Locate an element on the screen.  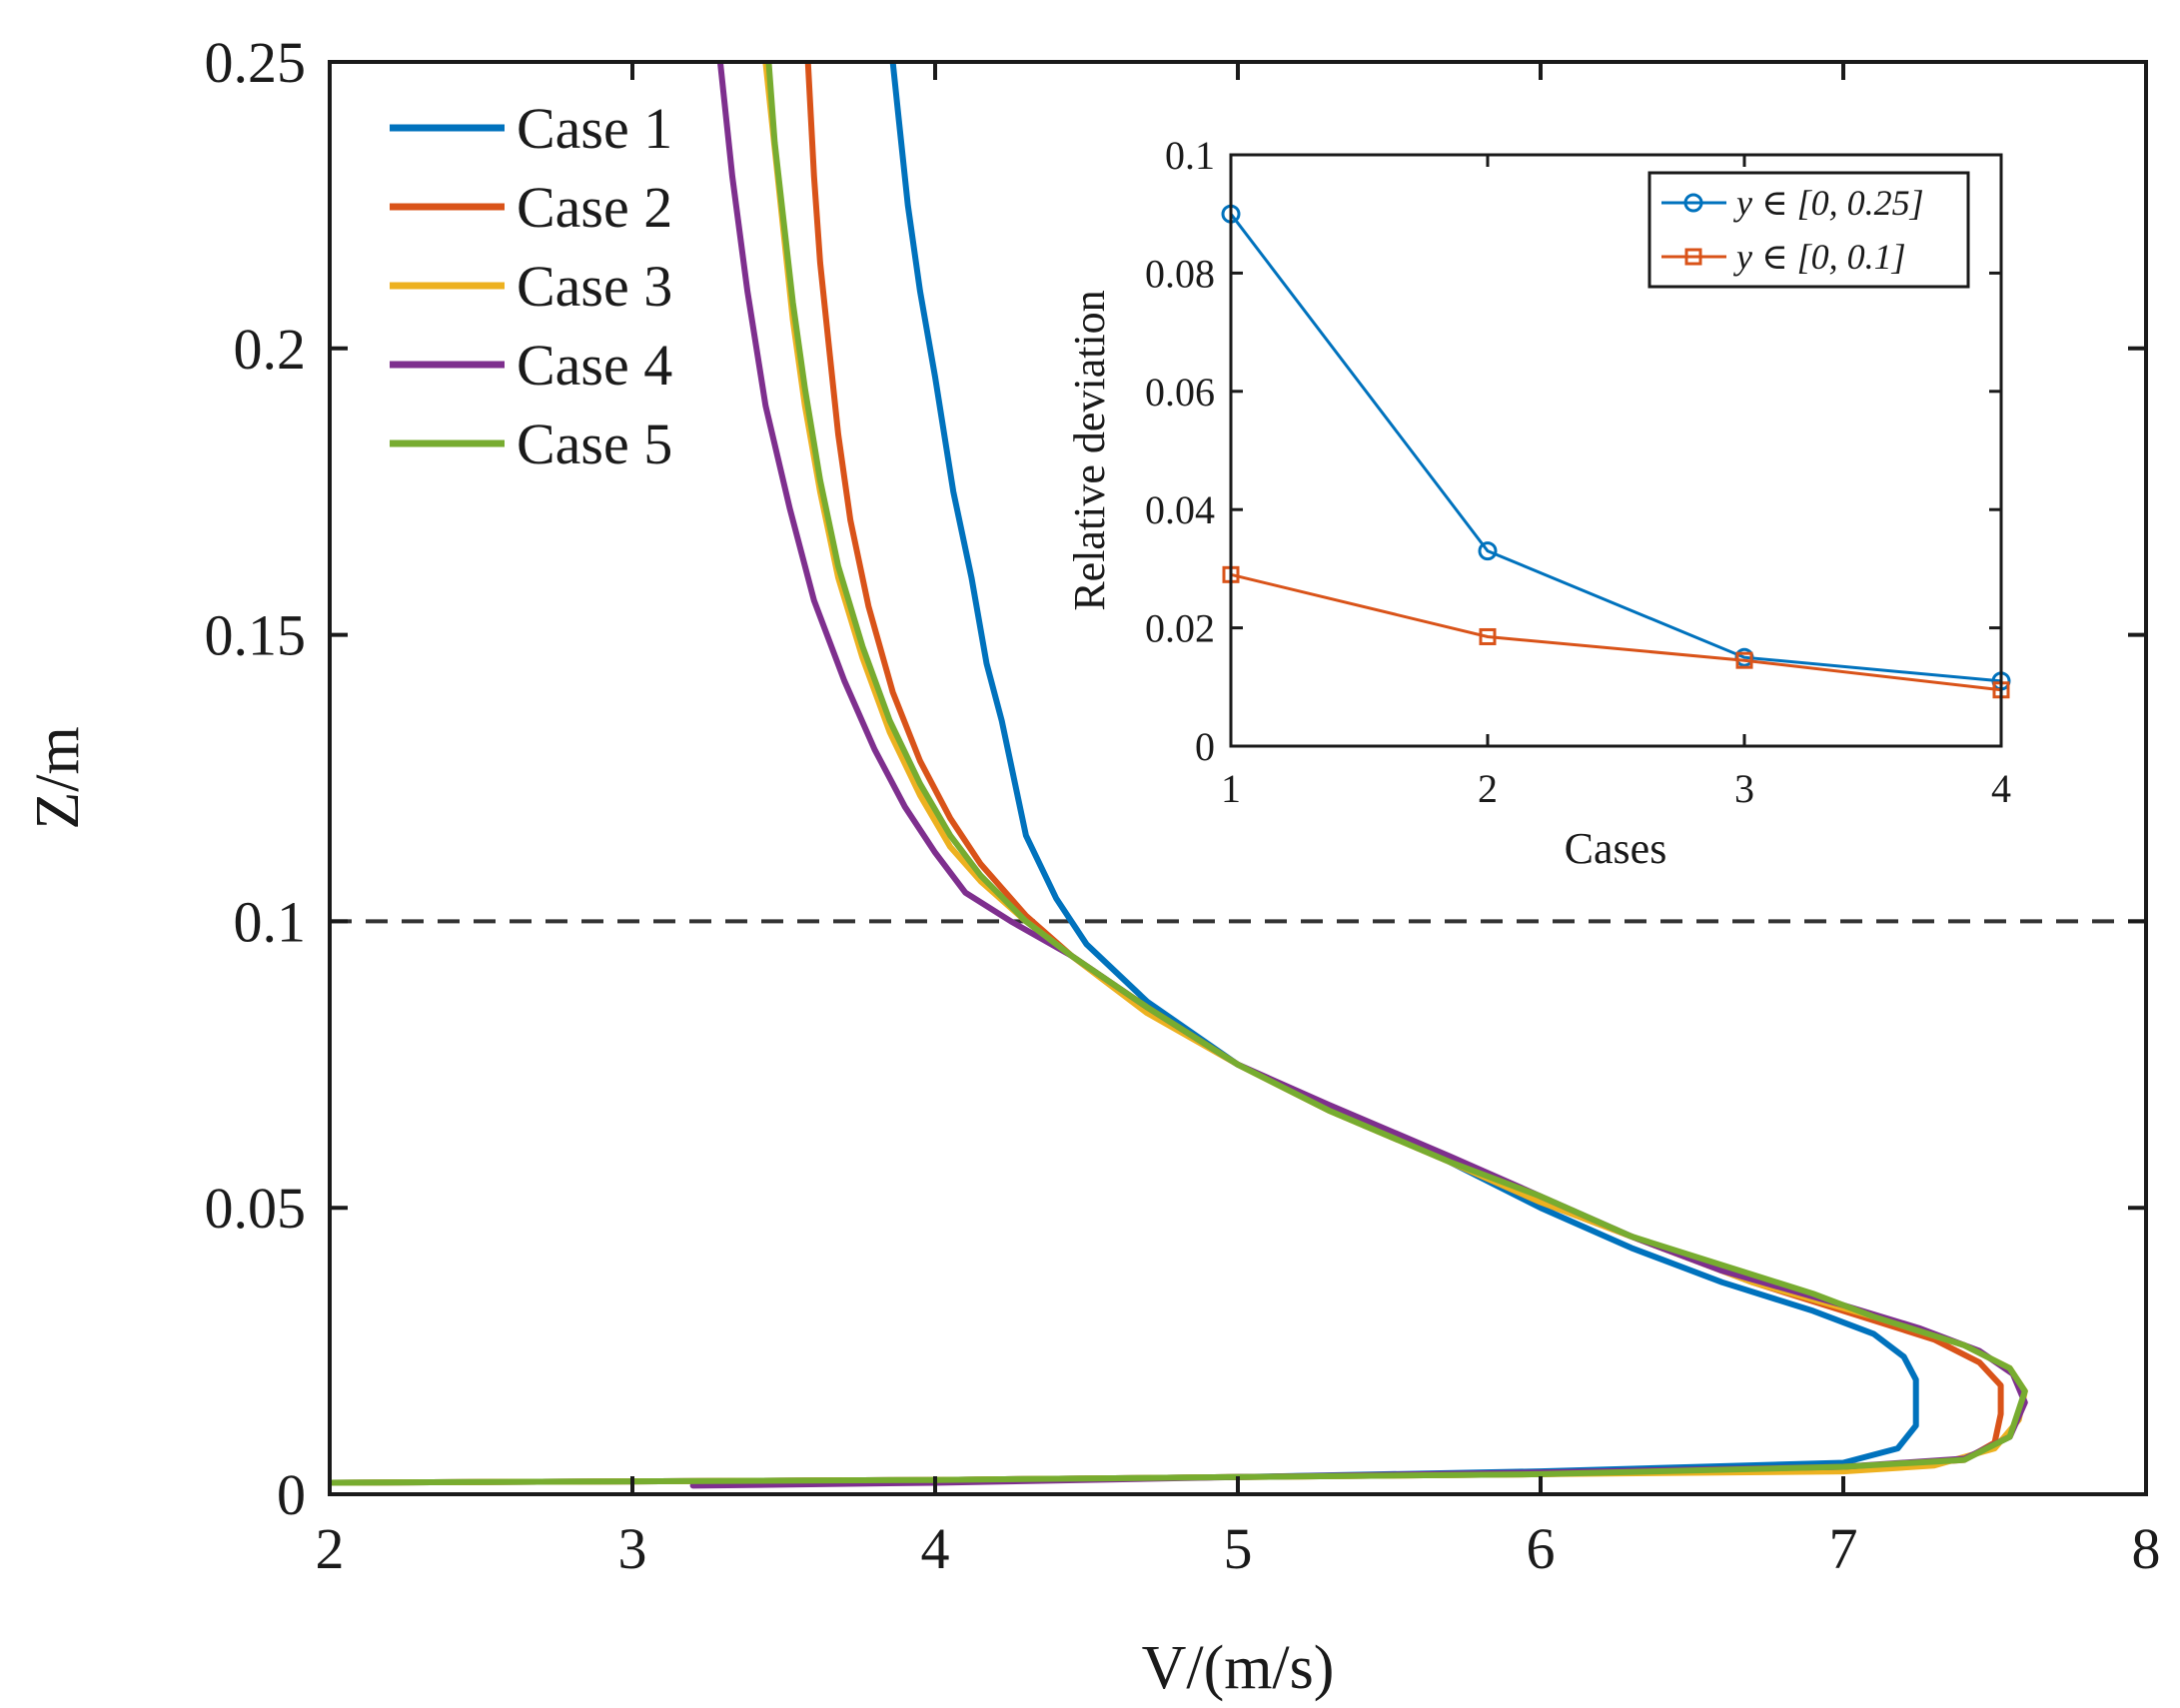
inset-axes-box is located at coordinates (1616, 450).